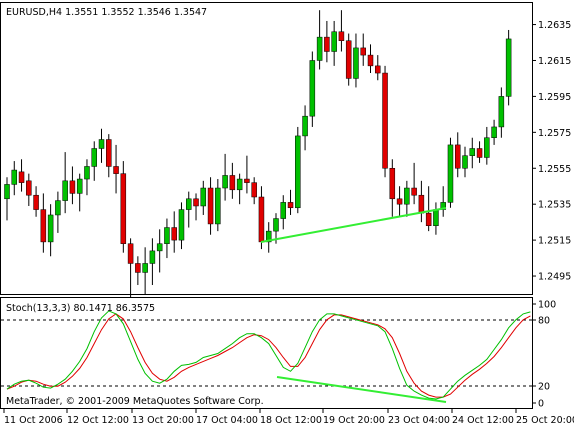  Describe the element at coordinates (361, 389) in the screenshot. I see `stoch-divergence-line` at that location.